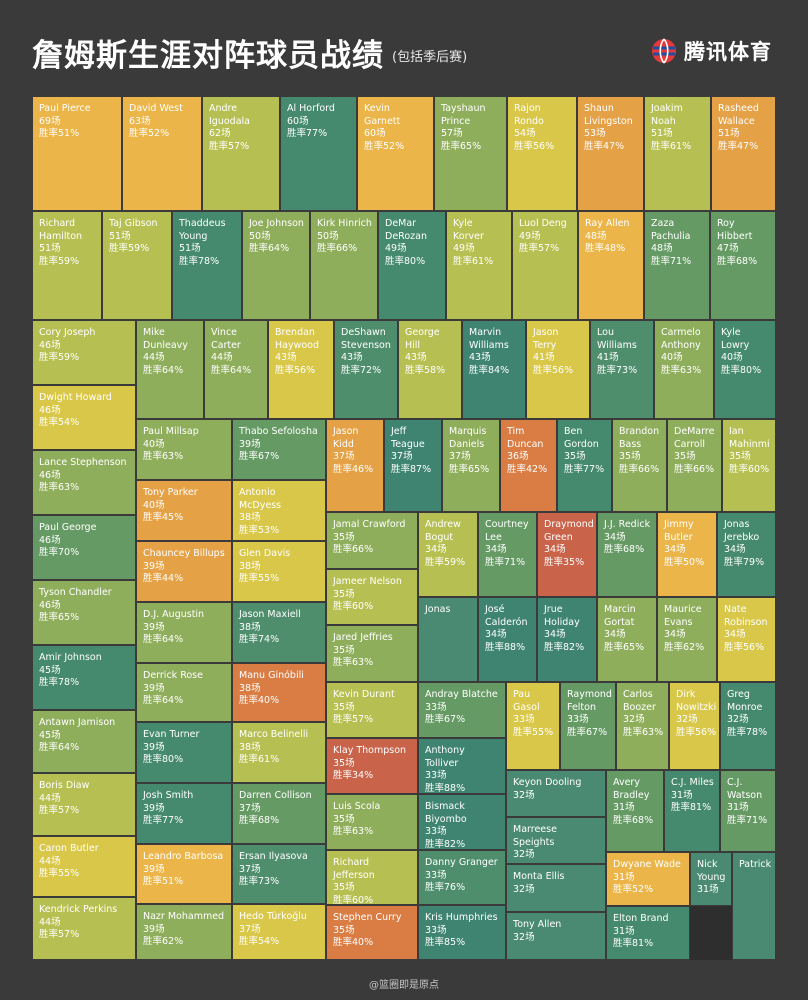  I want to click on tile-player-name: Al Horford, so click(311, 108).